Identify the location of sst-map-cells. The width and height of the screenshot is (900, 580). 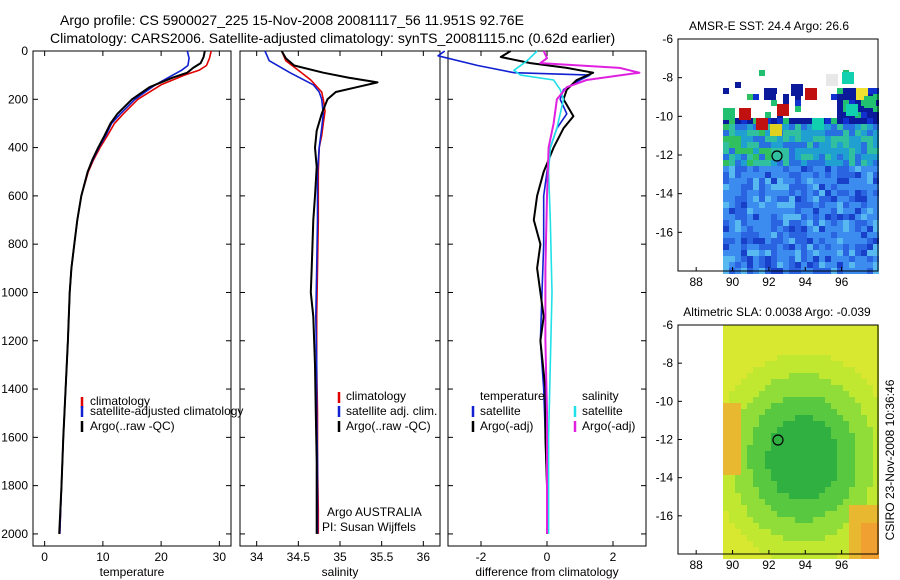
(801, 172).